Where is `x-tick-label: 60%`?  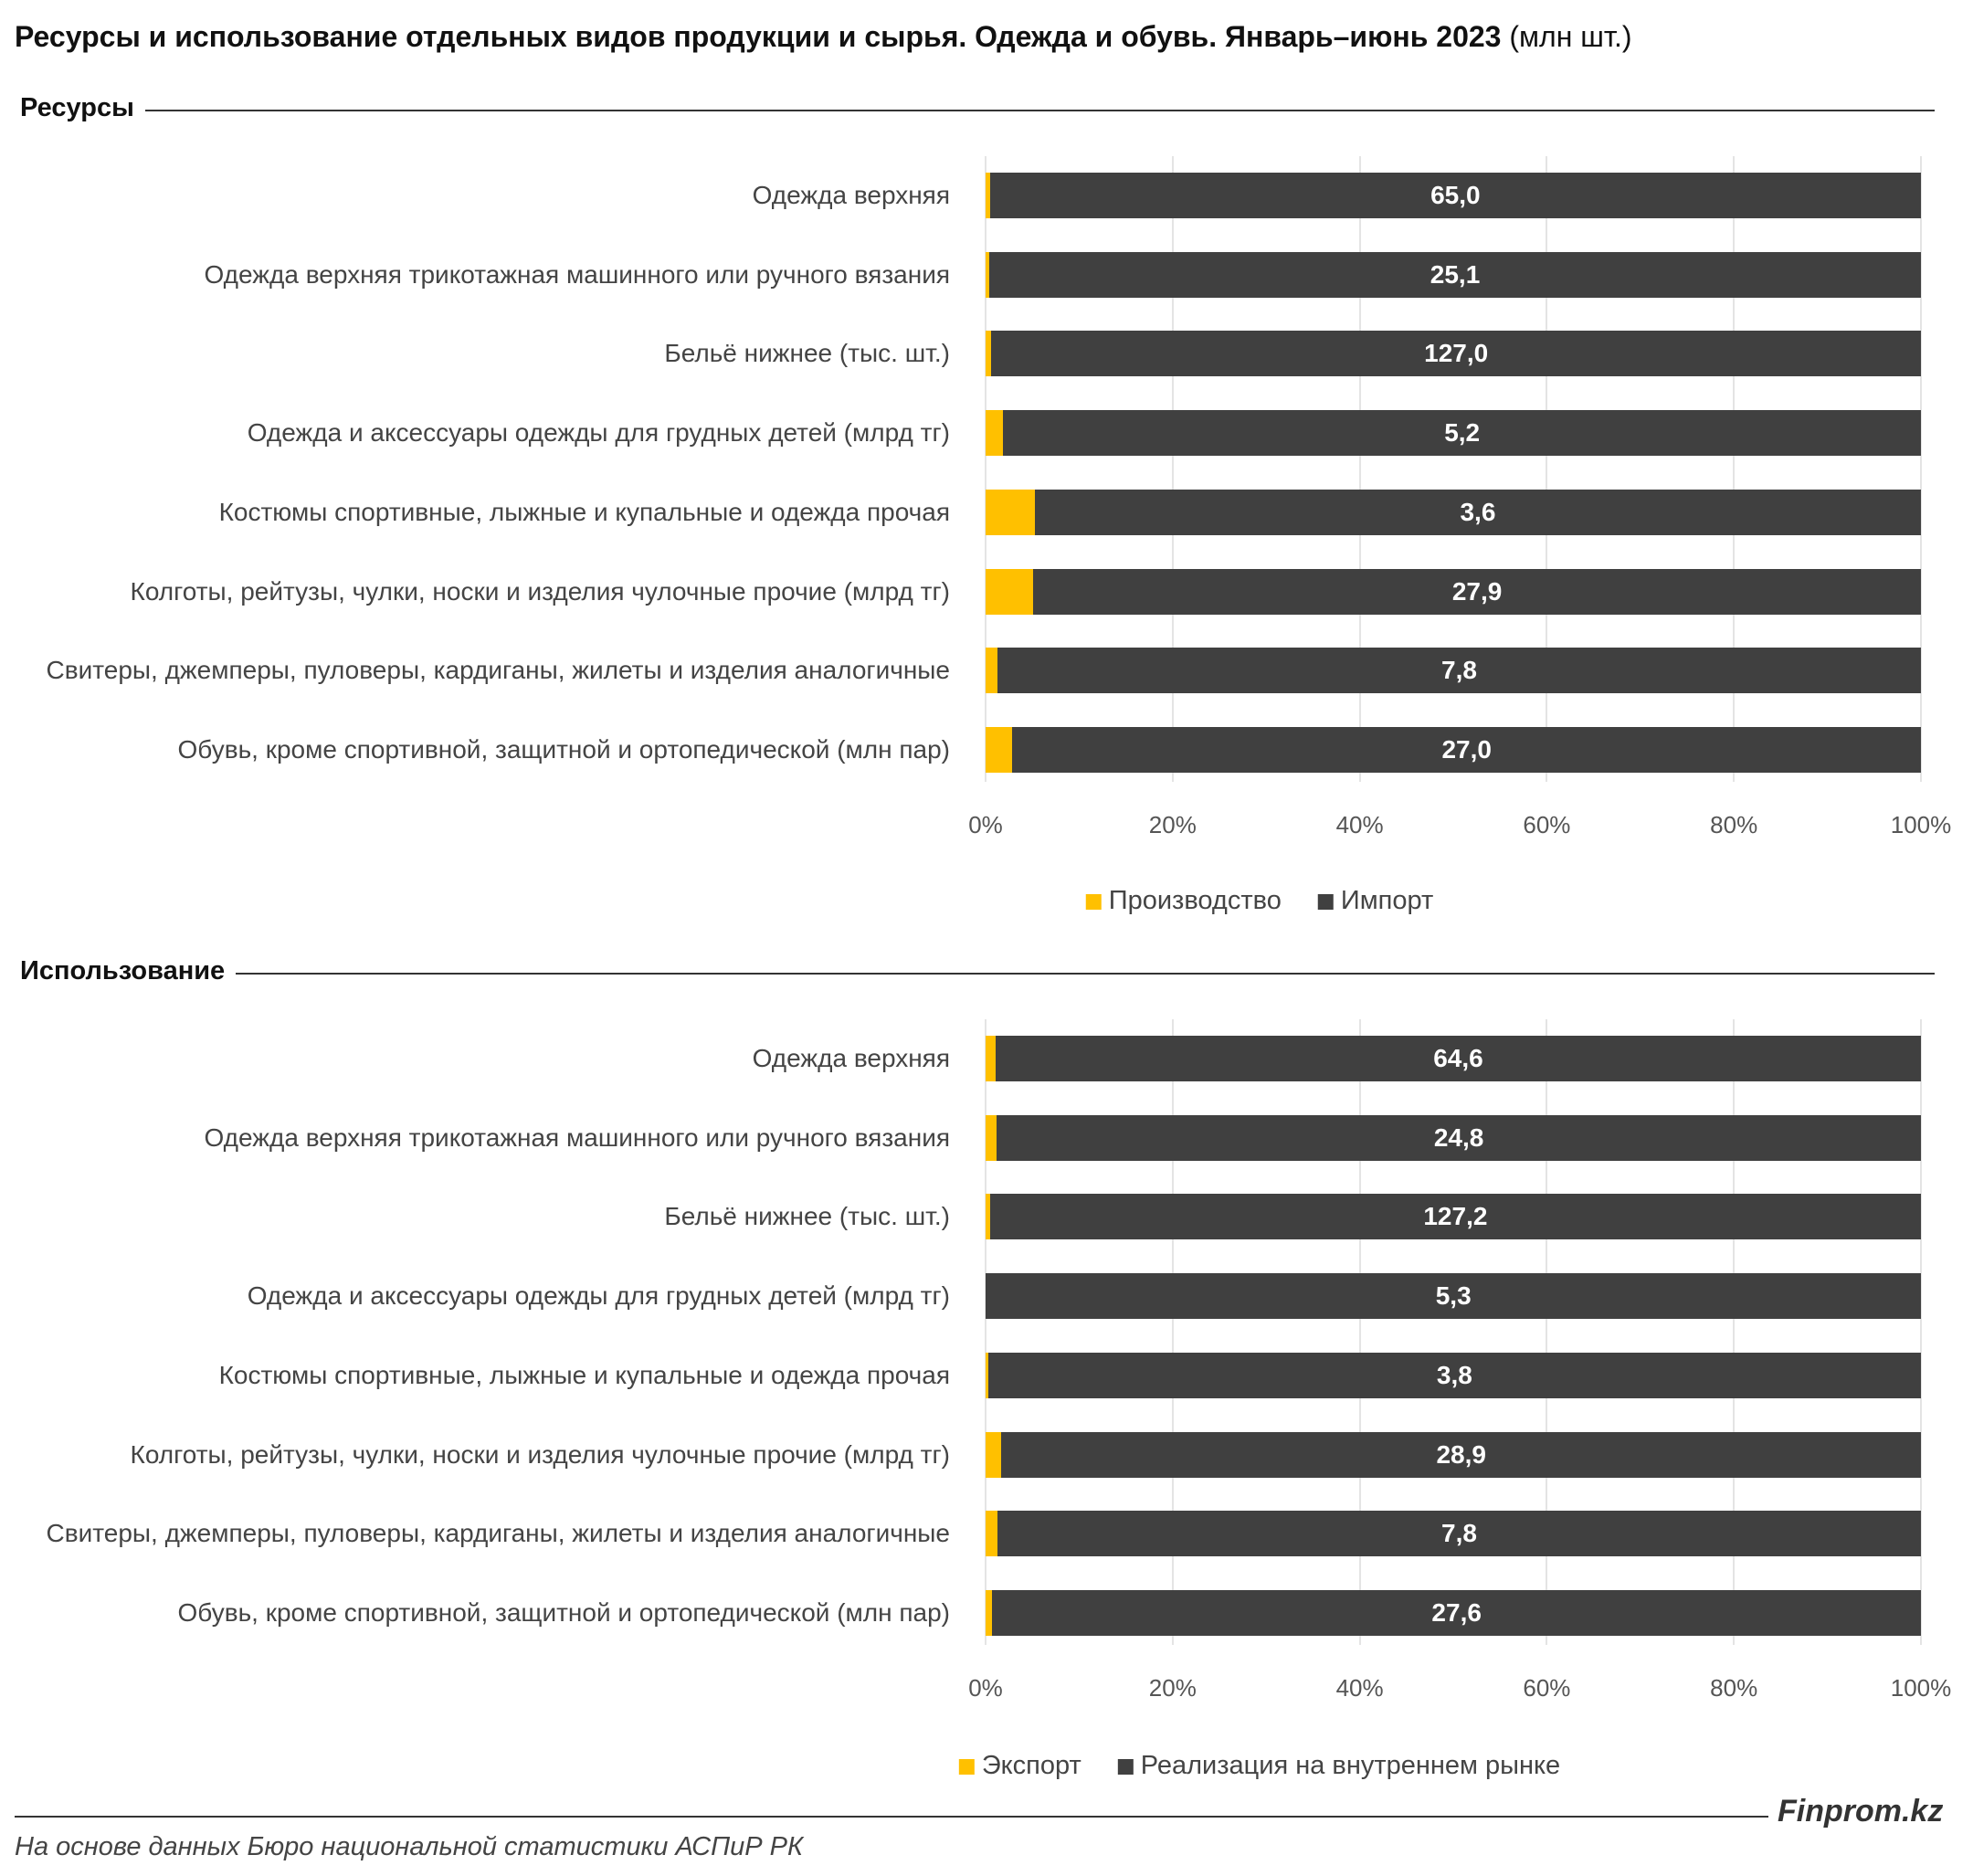
x-tick-label: 60% is located at coordinates (1547, 1688).